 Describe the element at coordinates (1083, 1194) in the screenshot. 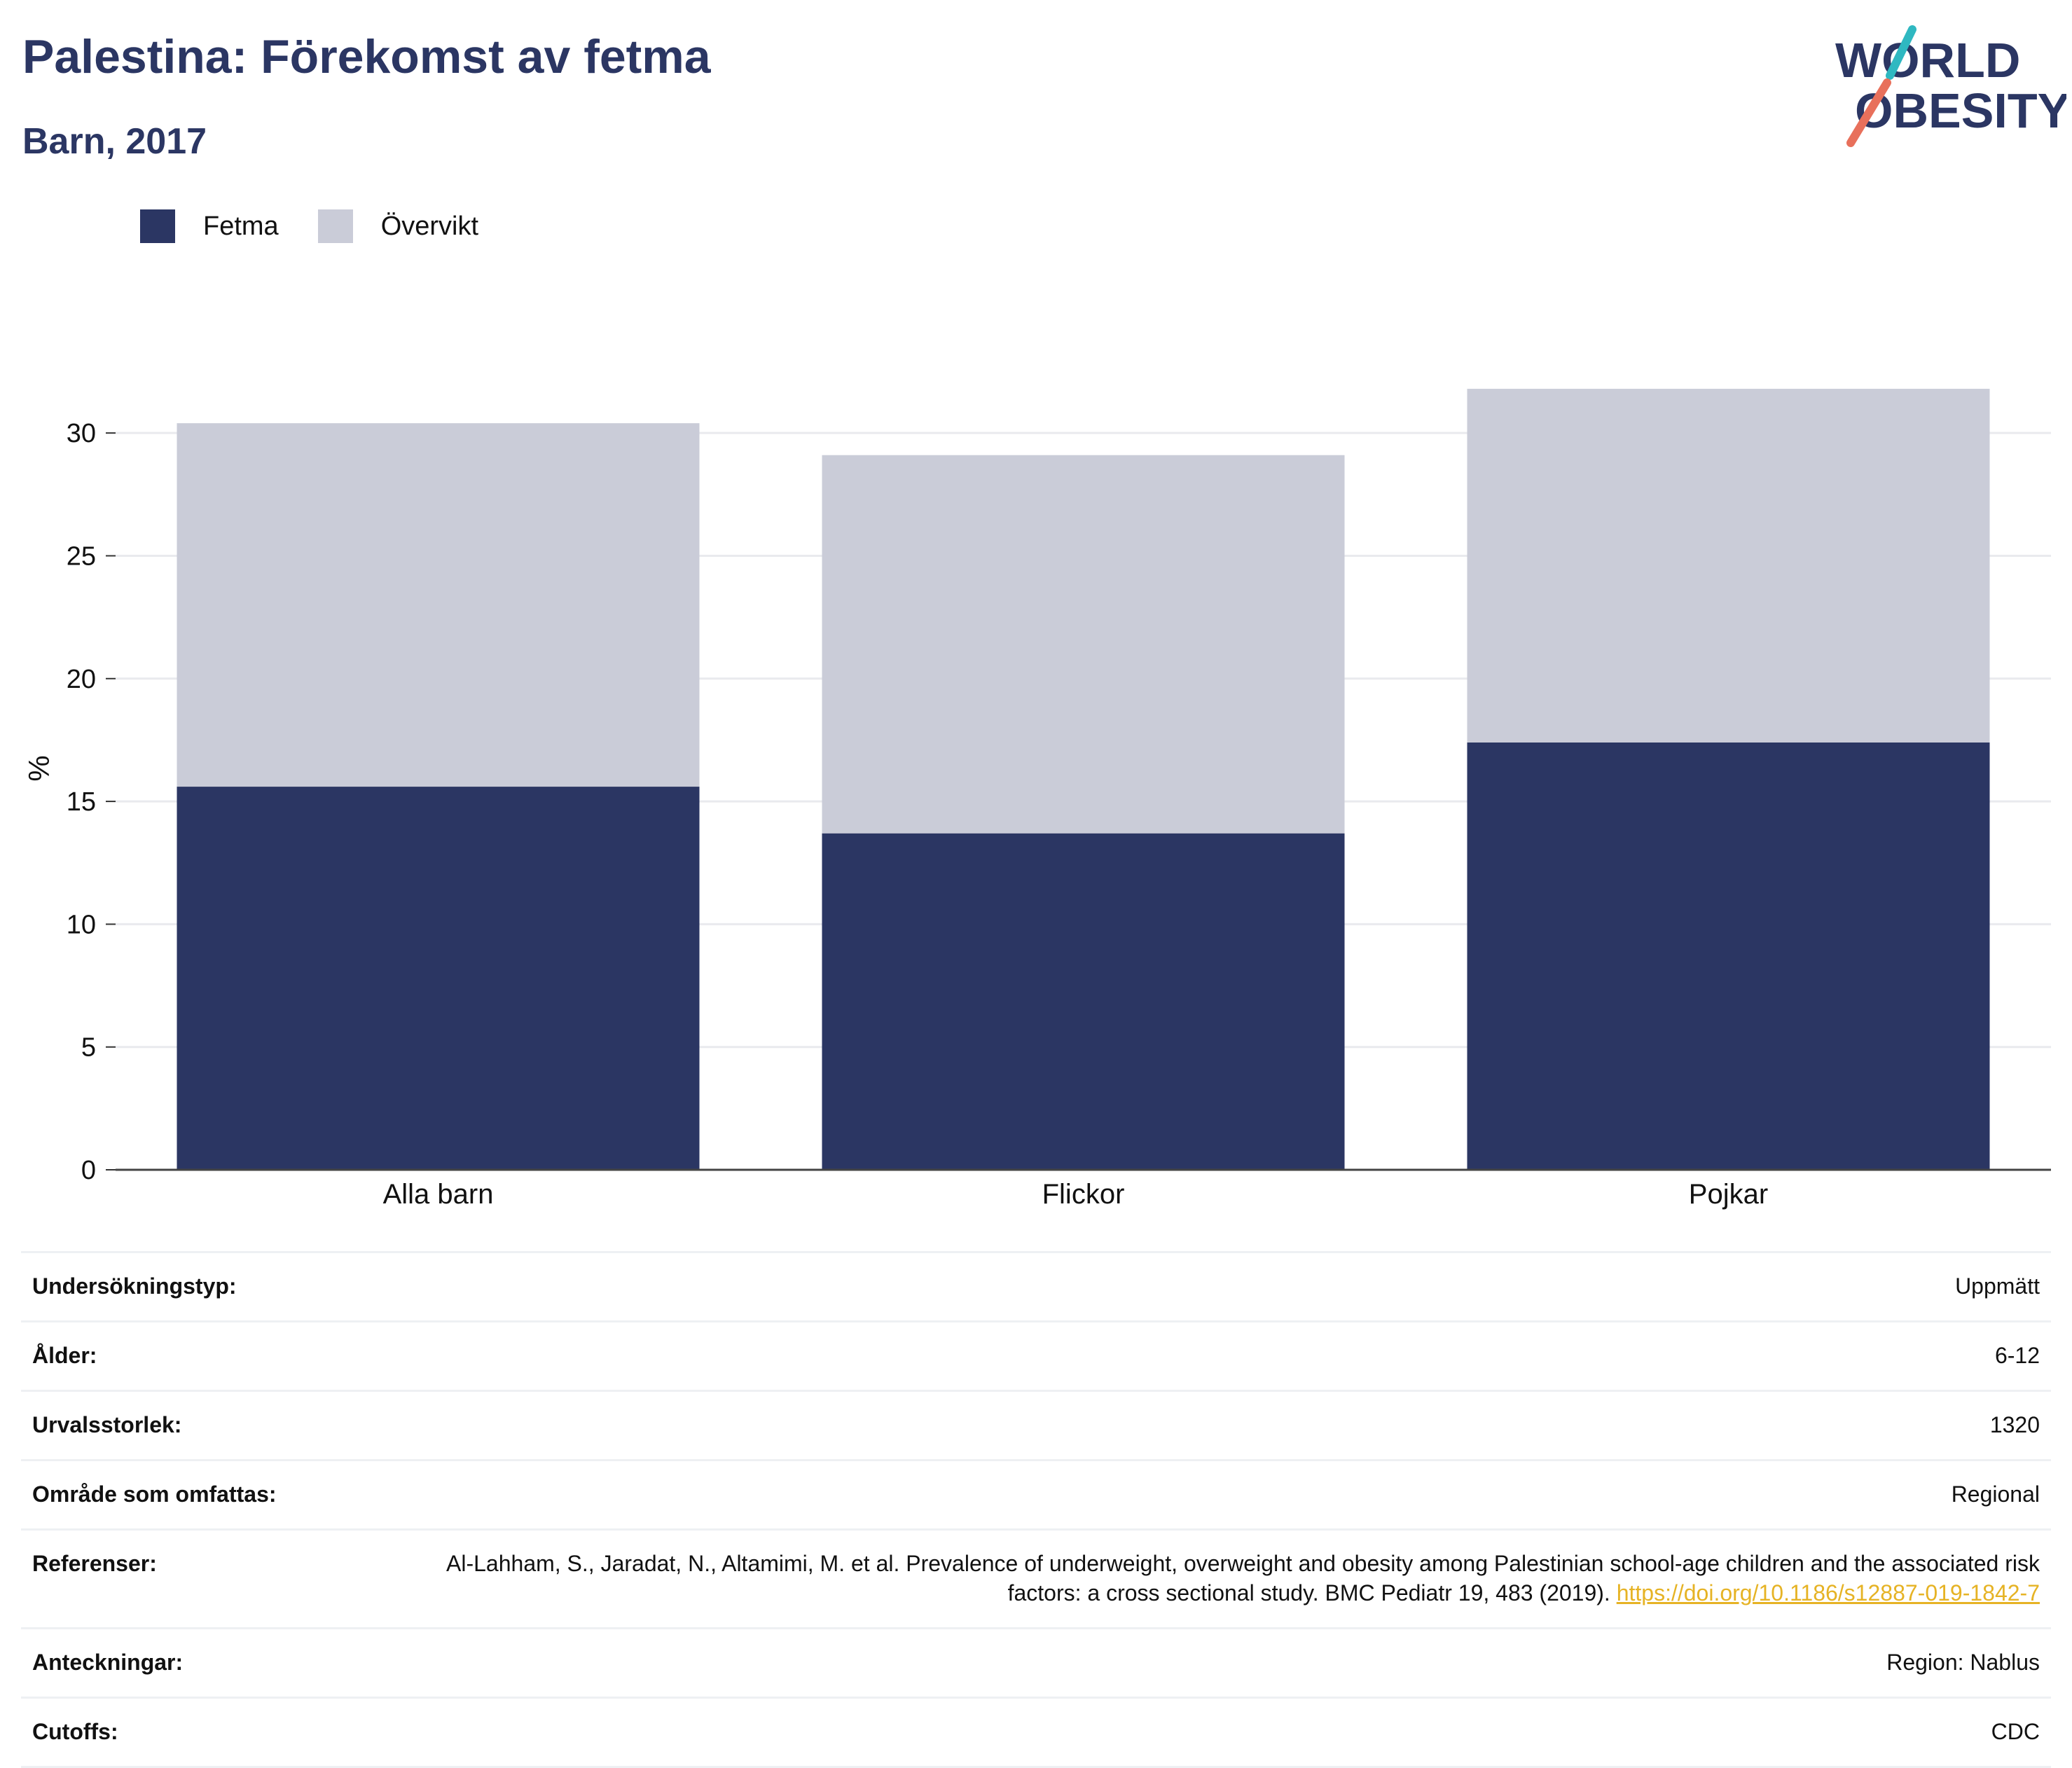

I see `x-tick-label: Flickor` at that location.